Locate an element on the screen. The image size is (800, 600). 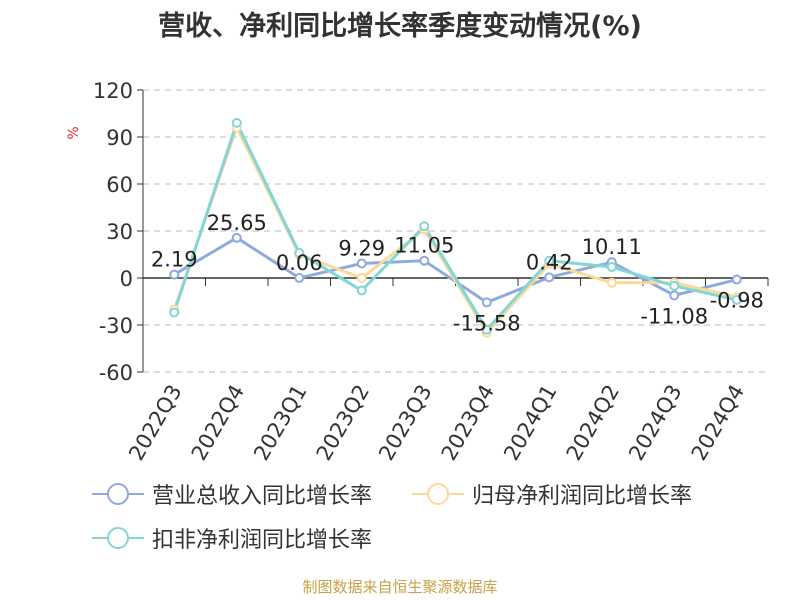
series-line-revenue is located at coordinates (455, 270).